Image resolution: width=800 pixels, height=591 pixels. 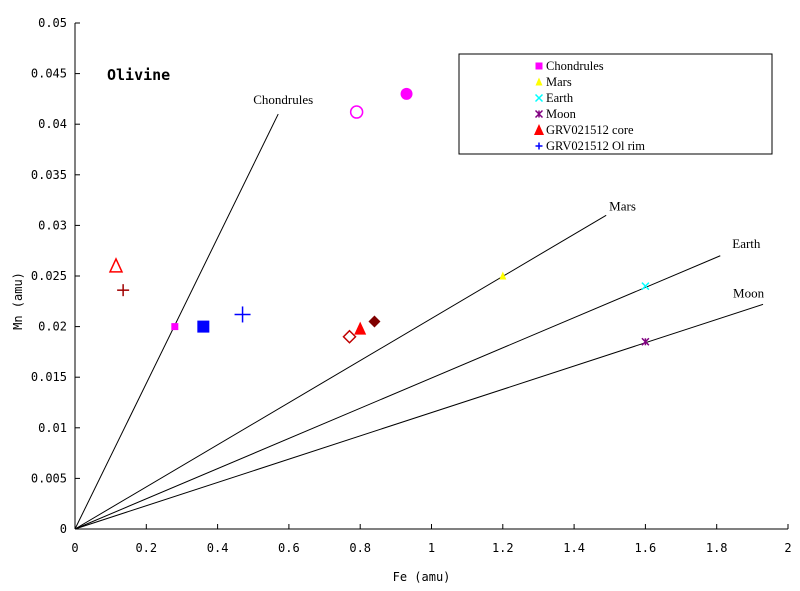 I want to click on y-tick-label: 0, so click(x=63, y=529).